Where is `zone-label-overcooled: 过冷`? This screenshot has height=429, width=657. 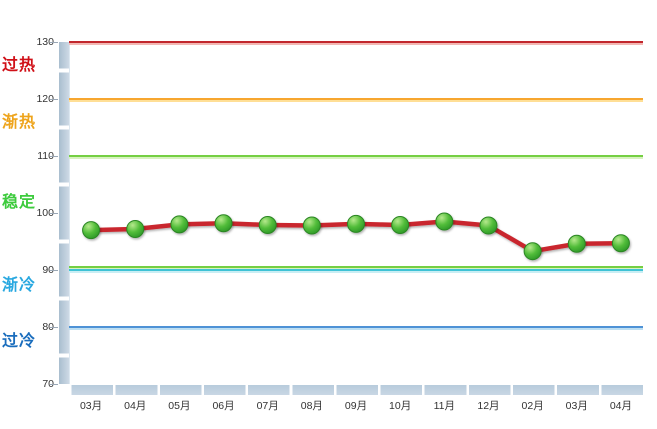 zone-label-overcooled: 过冷 is located at coordinates (19, 341).